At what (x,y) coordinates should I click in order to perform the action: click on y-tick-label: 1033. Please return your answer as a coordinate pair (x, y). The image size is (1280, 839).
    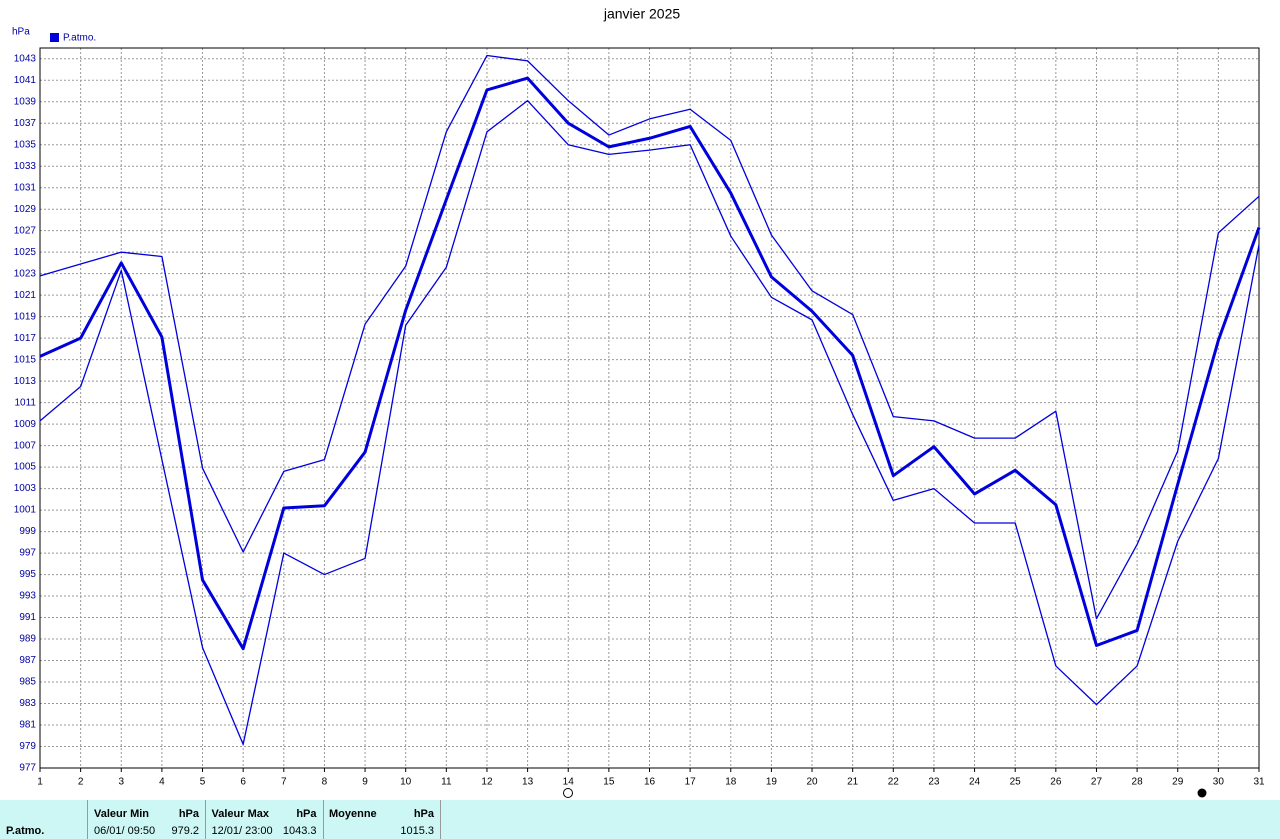
    Looking at the image, I should click on (25, 166).